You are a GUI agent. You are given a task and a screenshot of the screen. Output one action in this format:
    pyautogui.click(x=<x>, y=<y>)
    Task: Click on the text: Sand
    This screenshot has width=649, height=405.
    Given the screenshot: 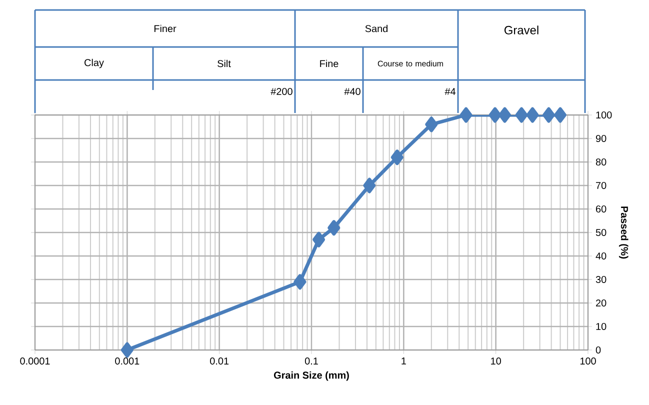 What is the action you would take?
    pyautogui.click(x=376, y=28)
    